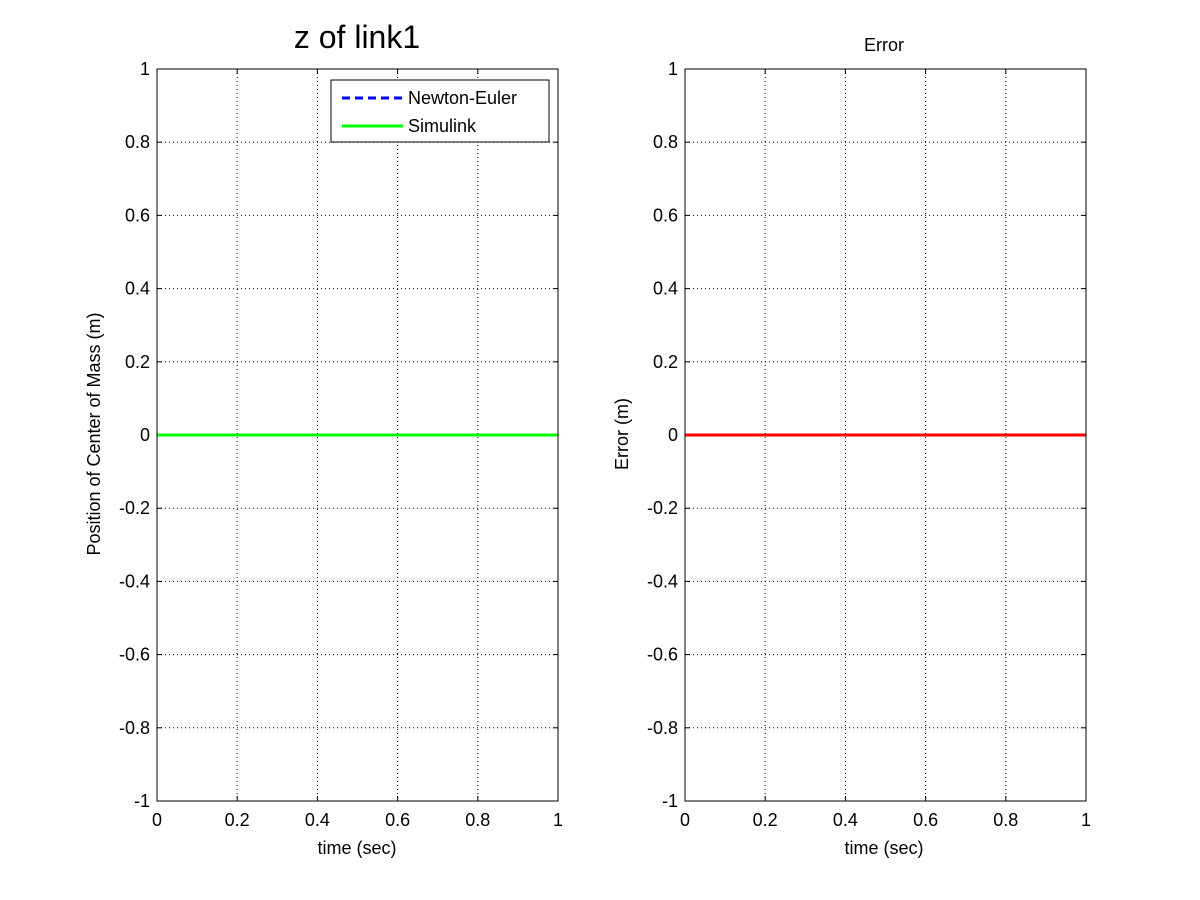 The height and width of the screenshot is (900, 1200). What do you see at coordinates (357, 37) in the screenshot?
I see `chart-title: z of link1` at bounding box center [357, 37].